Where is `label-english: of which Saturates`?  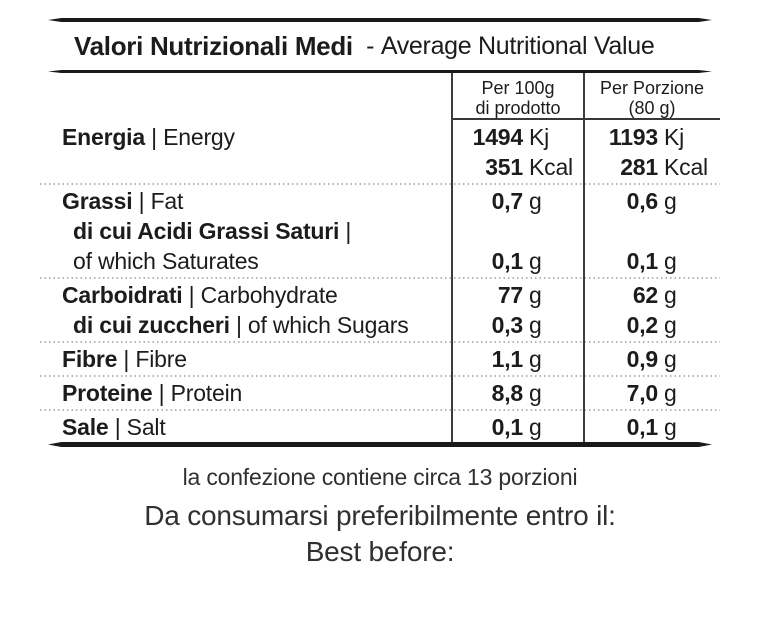 label-english: of which Saturates is located at coordinates (166, 260).